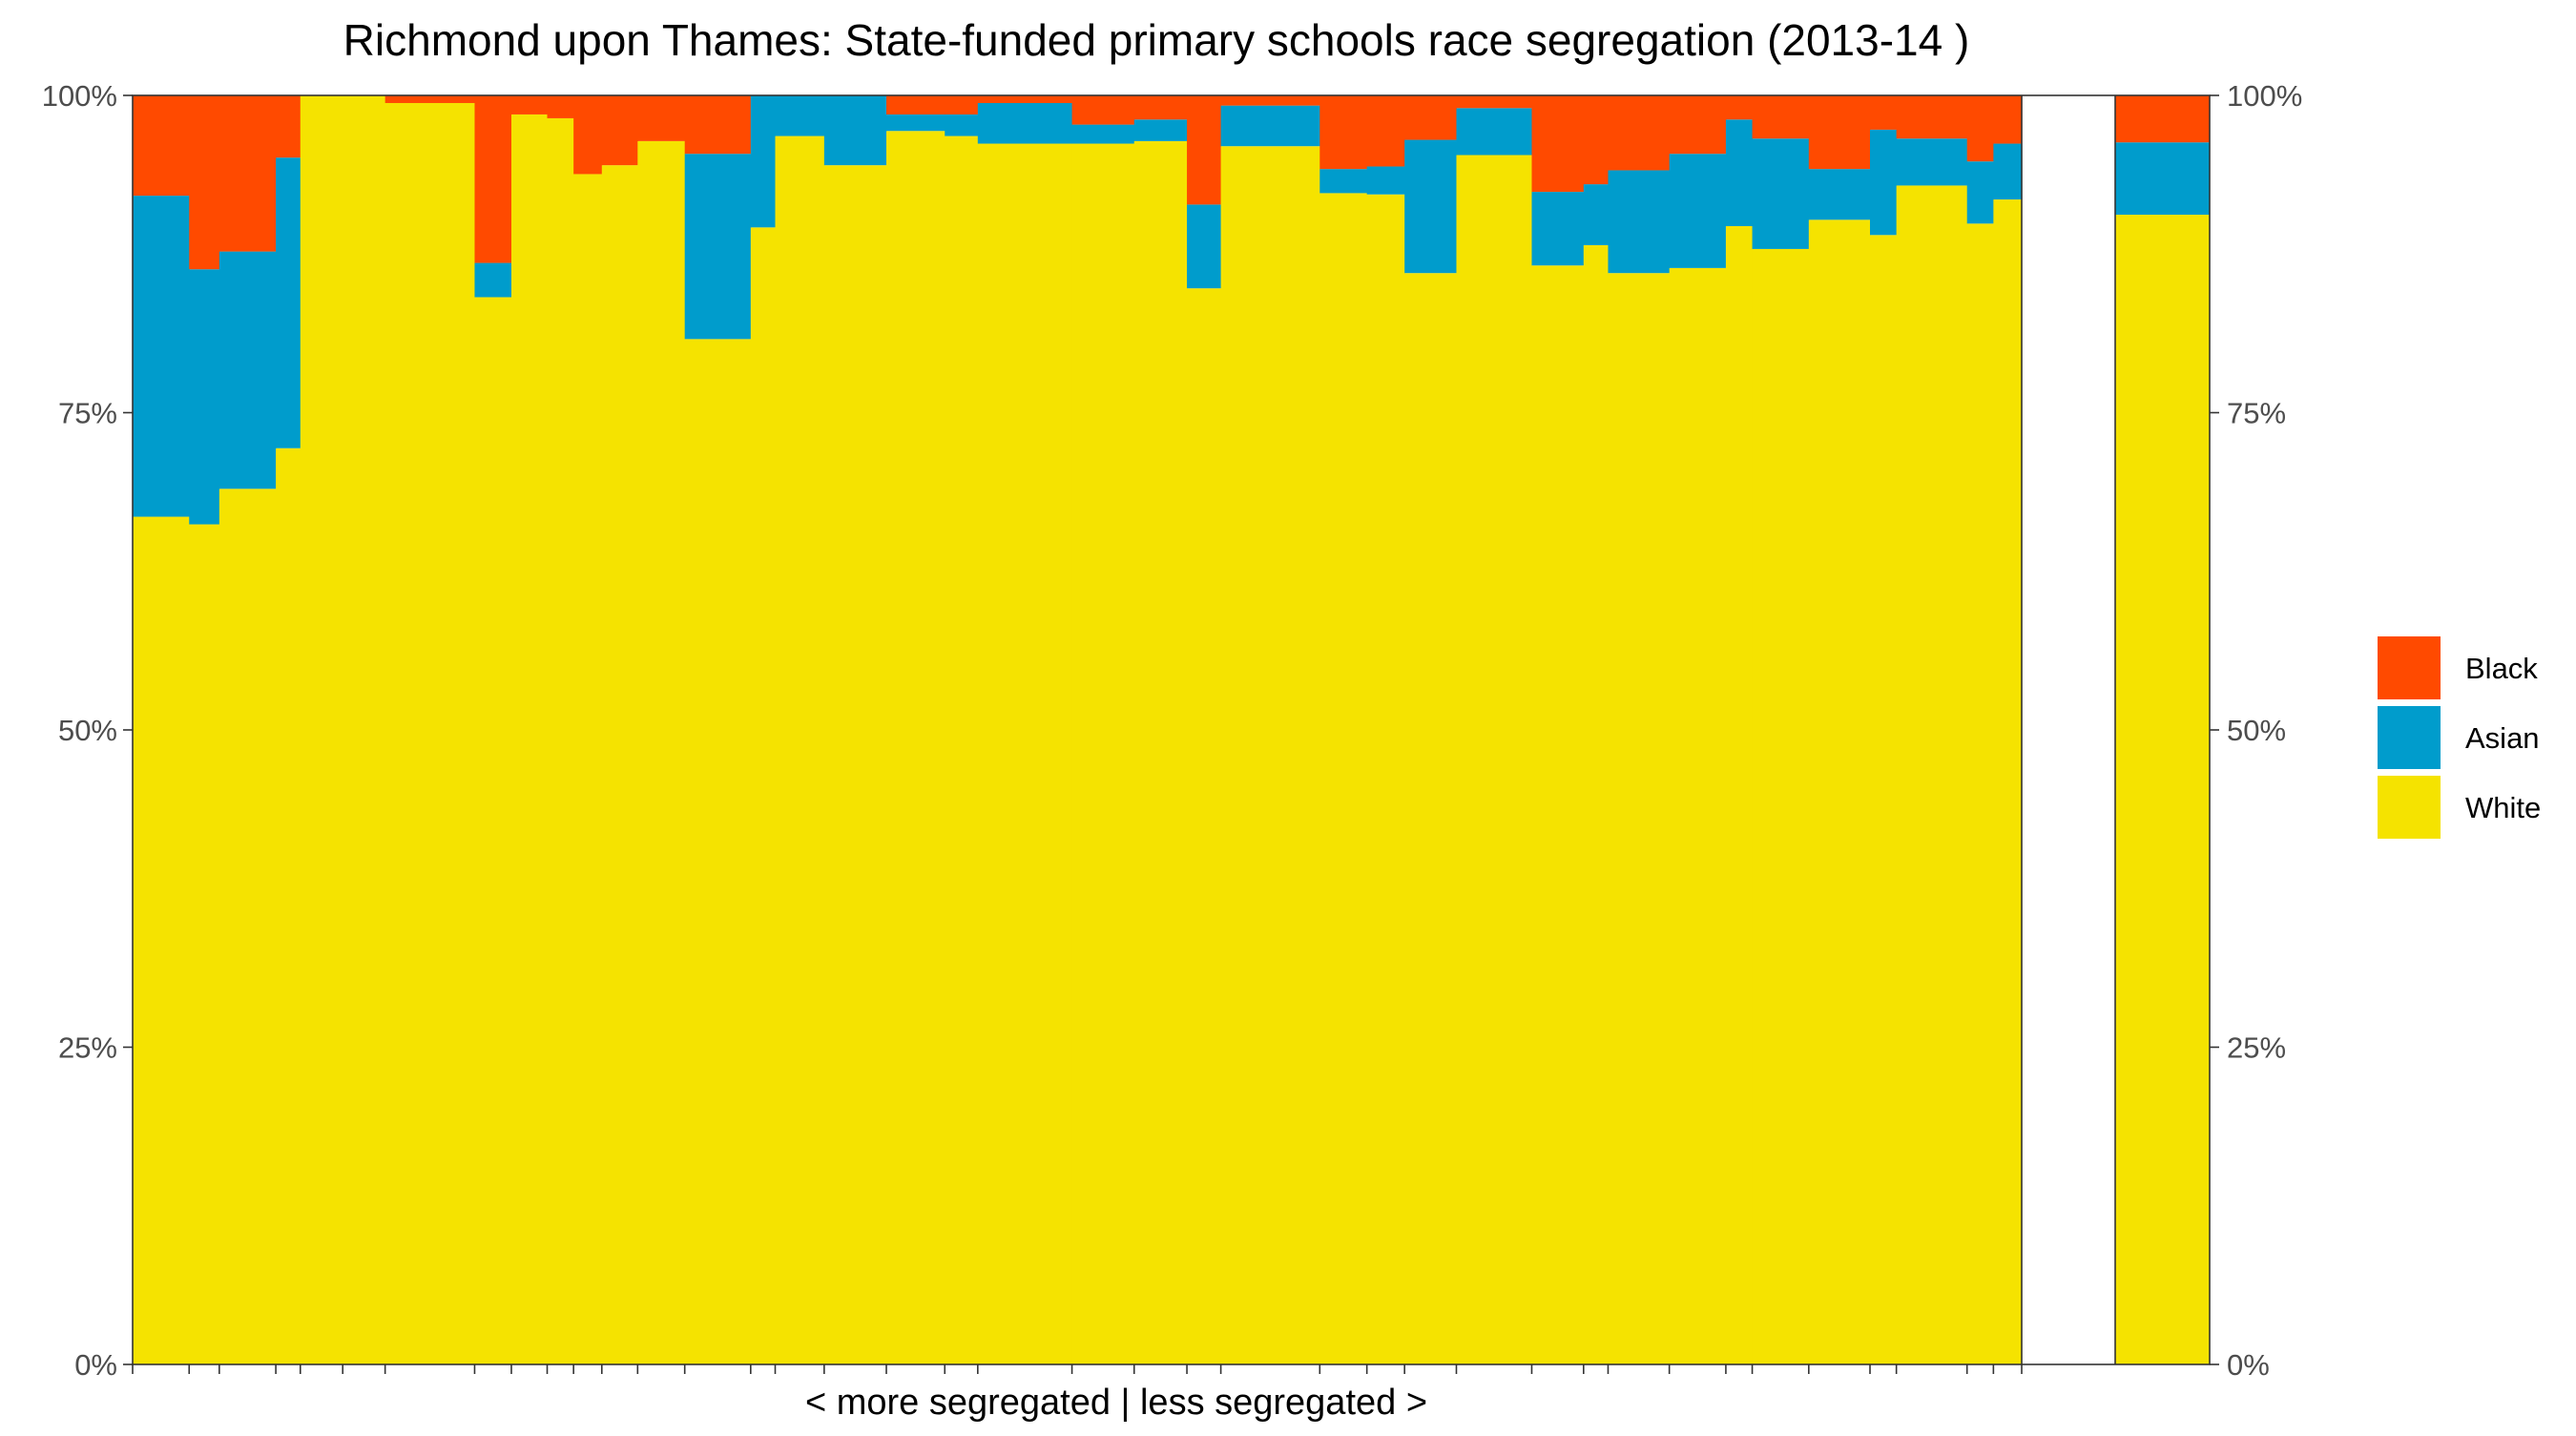 Image resolution: width=2576 pixels, height=1436 pixels. What do you see at coordinates (2008, 171) in the screenshot?
I see `bar-school-39-asian` at bounding box center [2008, 171].